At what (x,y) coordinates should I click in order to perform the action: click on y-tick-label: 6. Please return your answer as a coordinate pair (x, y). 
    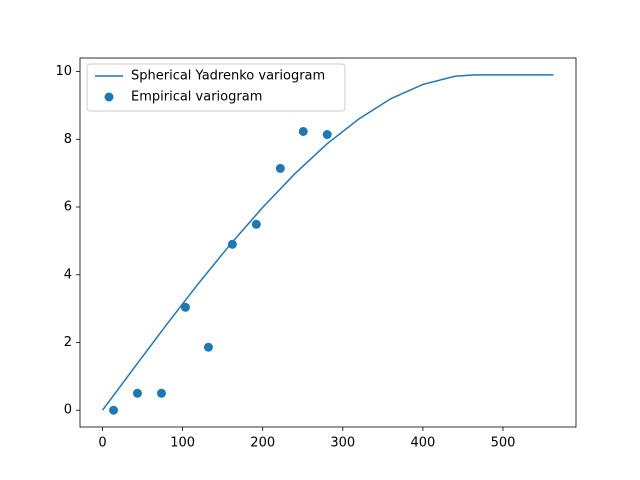
    Looking at the image, I should click on (68, 207).